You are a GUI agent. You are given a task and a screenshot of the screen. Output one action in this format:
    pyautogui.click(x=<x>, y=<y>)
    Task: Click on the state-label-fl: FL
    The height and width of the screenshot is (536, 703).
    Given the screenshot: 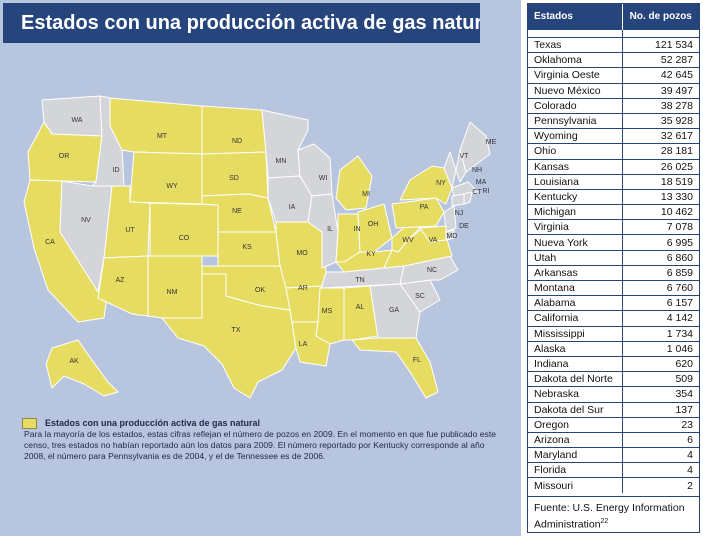 What is the action you would take?
    pyautogui.click(x=417, y=360)
    